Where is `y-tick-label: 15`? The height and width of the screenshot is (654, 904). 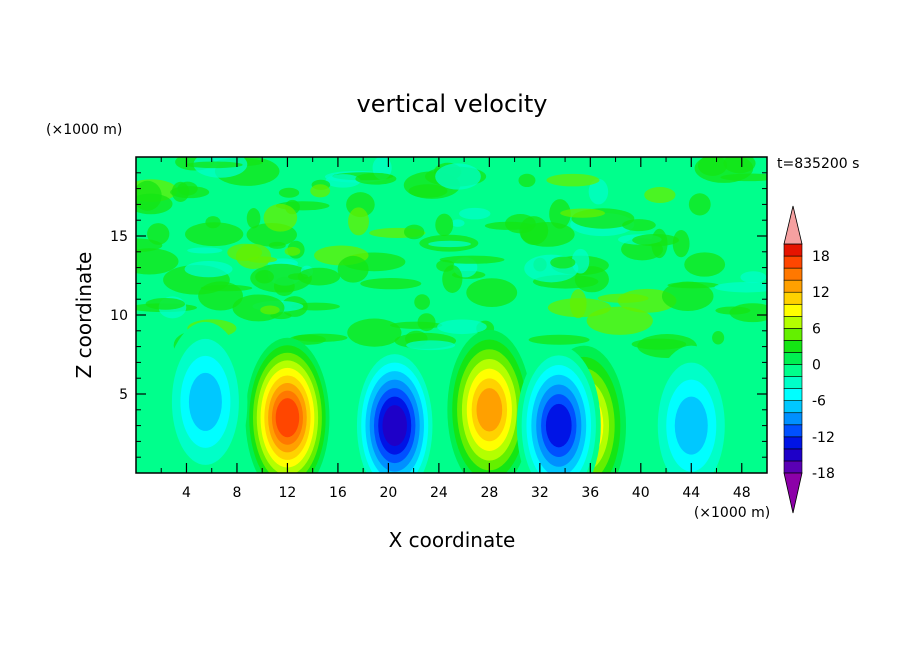 y-tick-label: 15 is located at coordinates (119, 237).